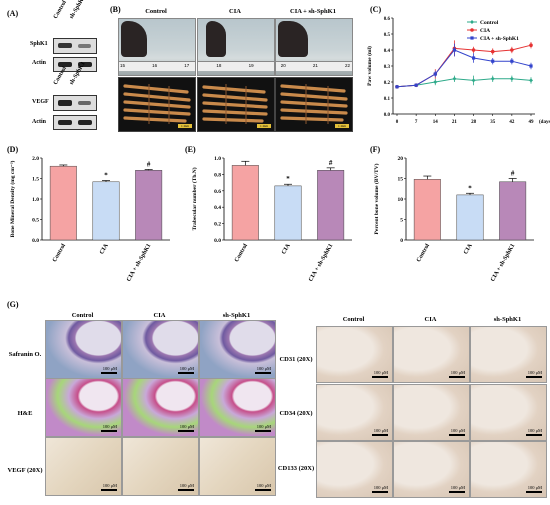 This screenshot has width=550, height=505. I want to click on histo-tile-he-control: 100 μM, so click(83, 407).